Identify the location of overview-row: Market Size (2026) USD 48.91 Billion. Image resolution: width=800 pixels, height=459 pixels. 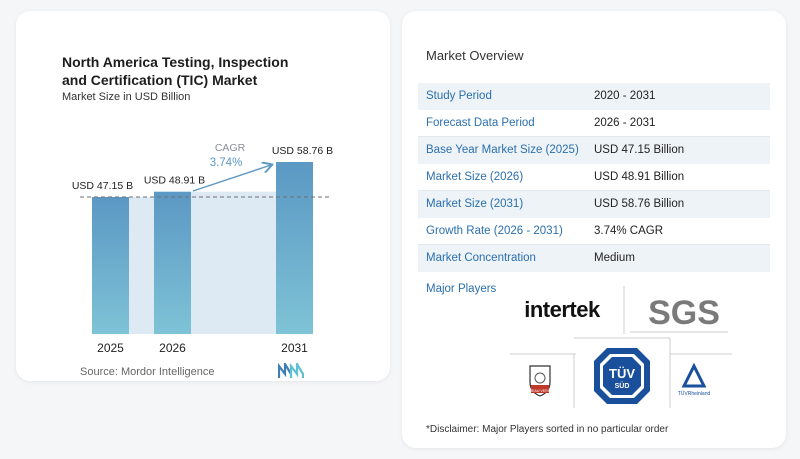
(594, 177).